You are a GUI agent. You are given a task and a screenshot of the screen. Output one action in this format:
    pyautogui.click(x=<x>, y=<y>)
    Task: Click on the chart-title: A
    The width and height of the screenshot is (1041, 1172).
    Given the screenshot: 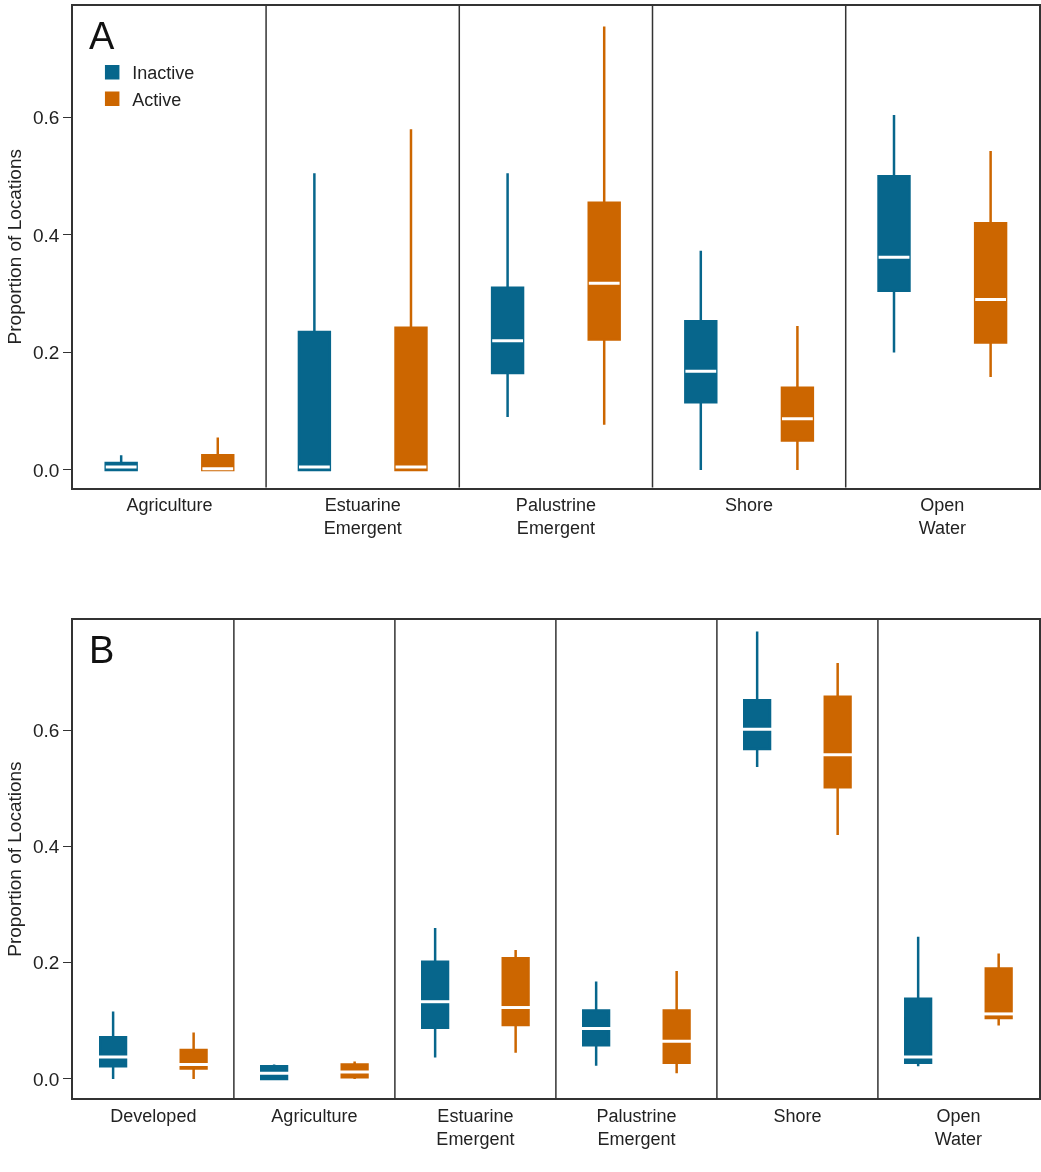 What is the action you would take?
    pyautogui.click(x=102, y=36)
    